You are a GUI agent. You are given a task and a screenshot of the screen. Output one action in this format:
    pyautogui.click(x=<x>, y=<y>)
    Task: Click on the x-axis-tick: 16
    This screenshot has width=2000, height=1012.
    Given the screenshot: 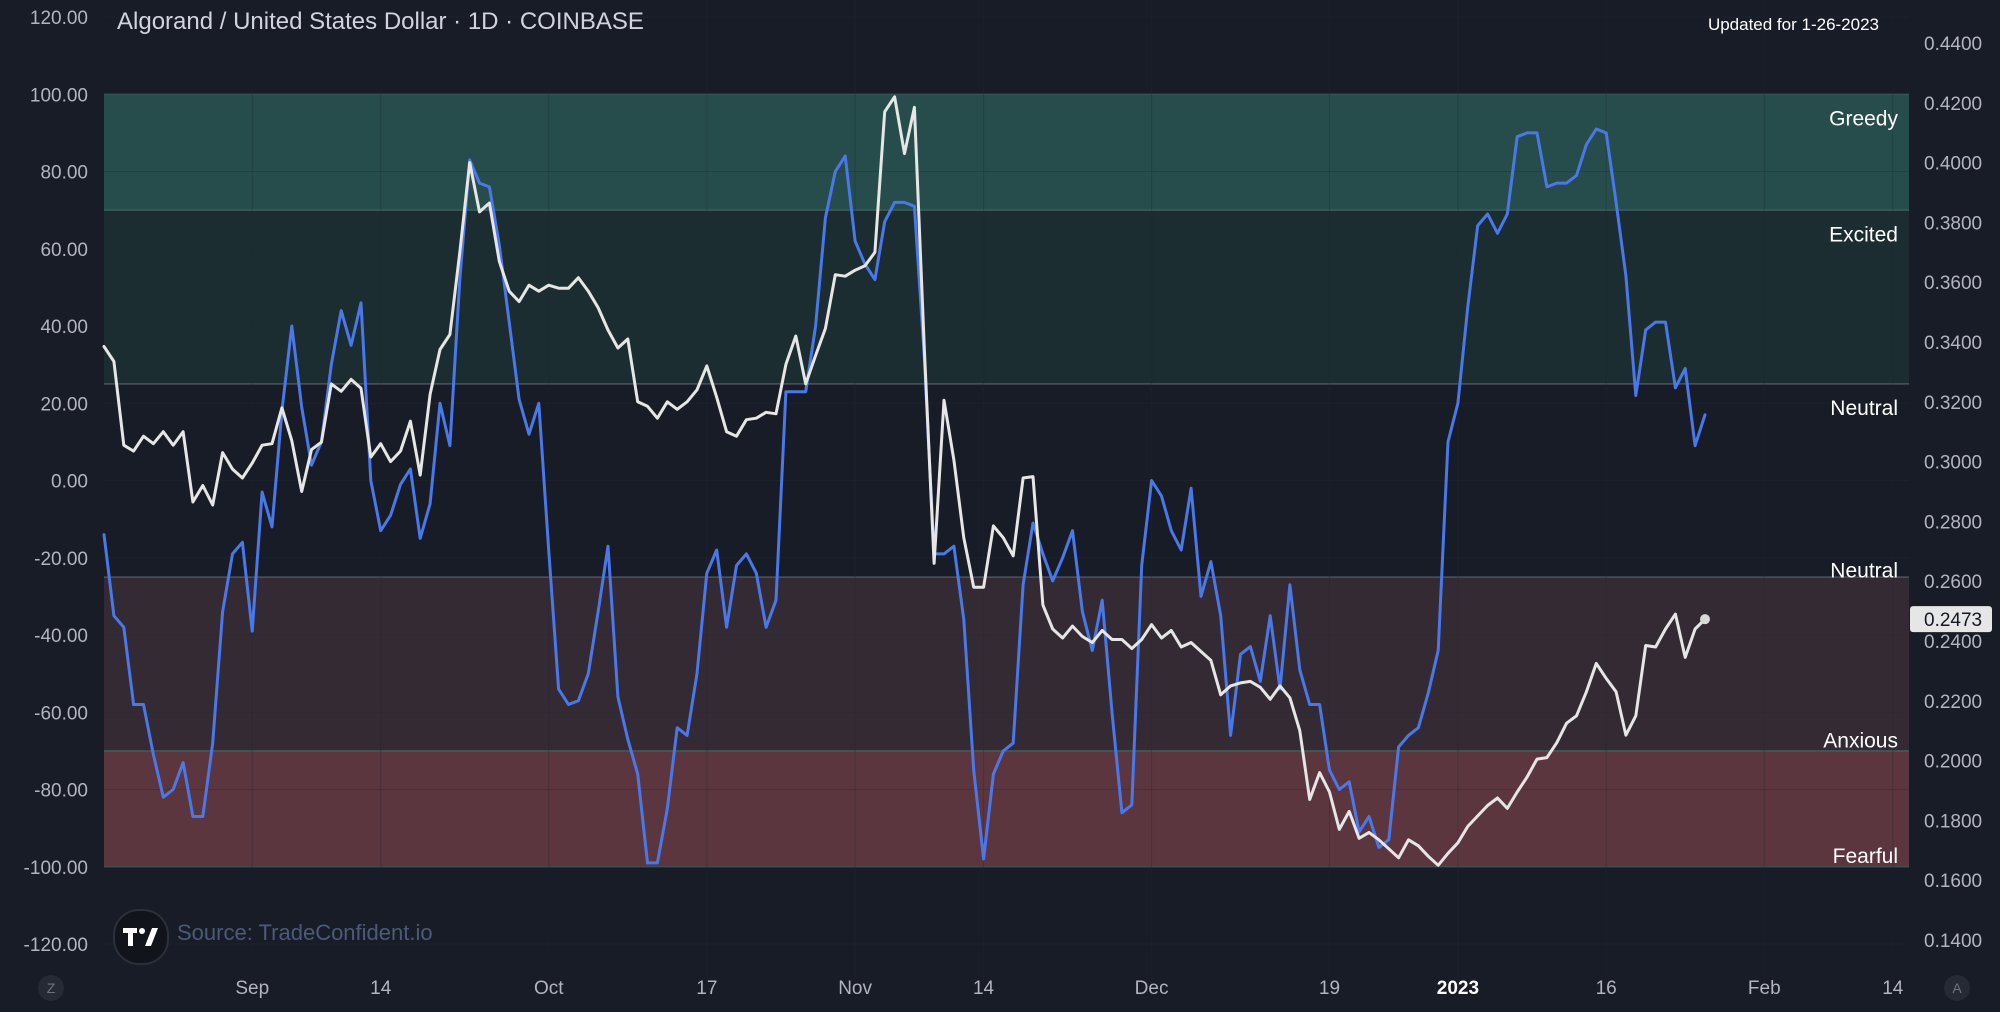 What is the action you would take?
    pyautogui.click(x=1606, y=988)
    